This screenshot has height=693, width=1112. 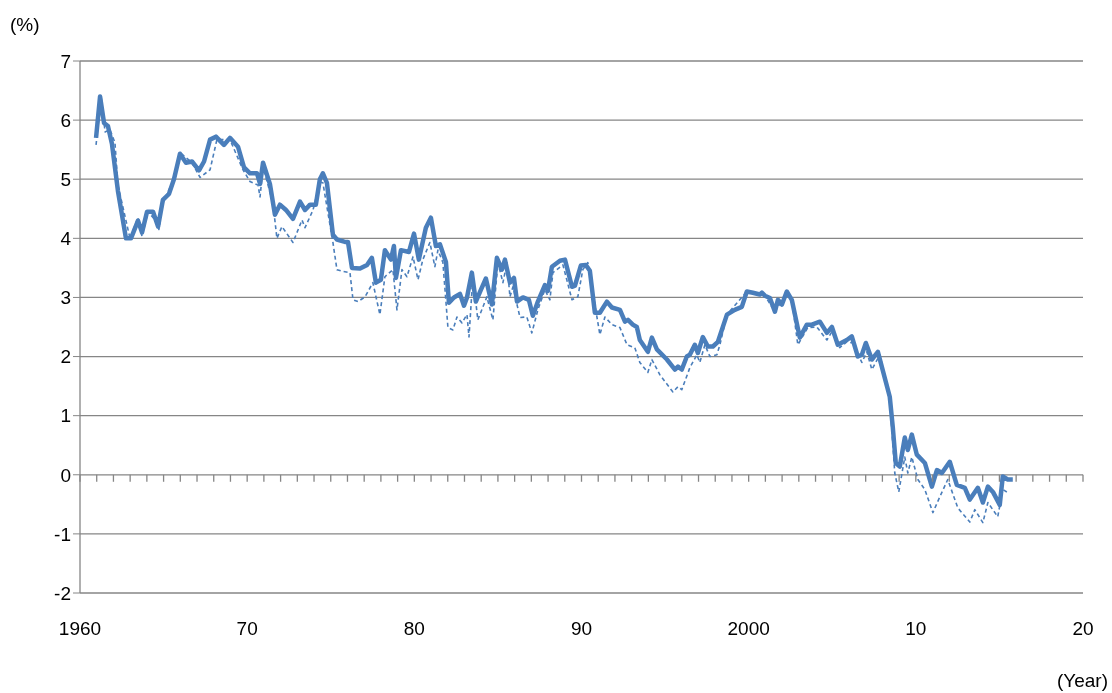 I want to click on x-tick-label: 10, so click(x=916, y=628).